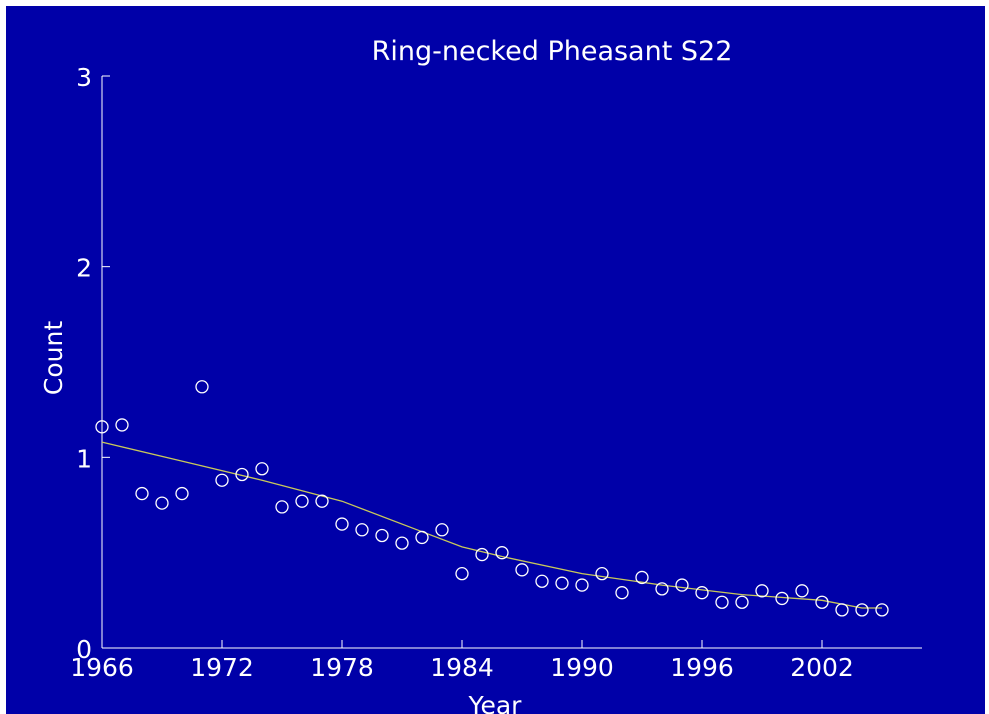 Image resolution: width=989 pixels, height=714 pixels. I want to click on x-axis-label: Year, so click(495, 702).